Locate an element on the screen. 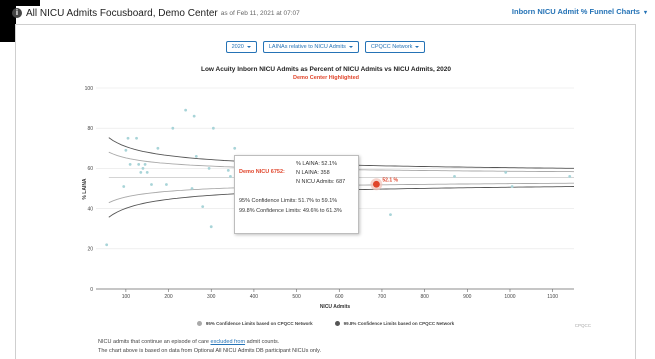 This screenshot has width=655, height=359. x-axis-ticks: 100 200 300 400 500 600 700 800 900 1000 1100 is located at coordinates (340, 294).